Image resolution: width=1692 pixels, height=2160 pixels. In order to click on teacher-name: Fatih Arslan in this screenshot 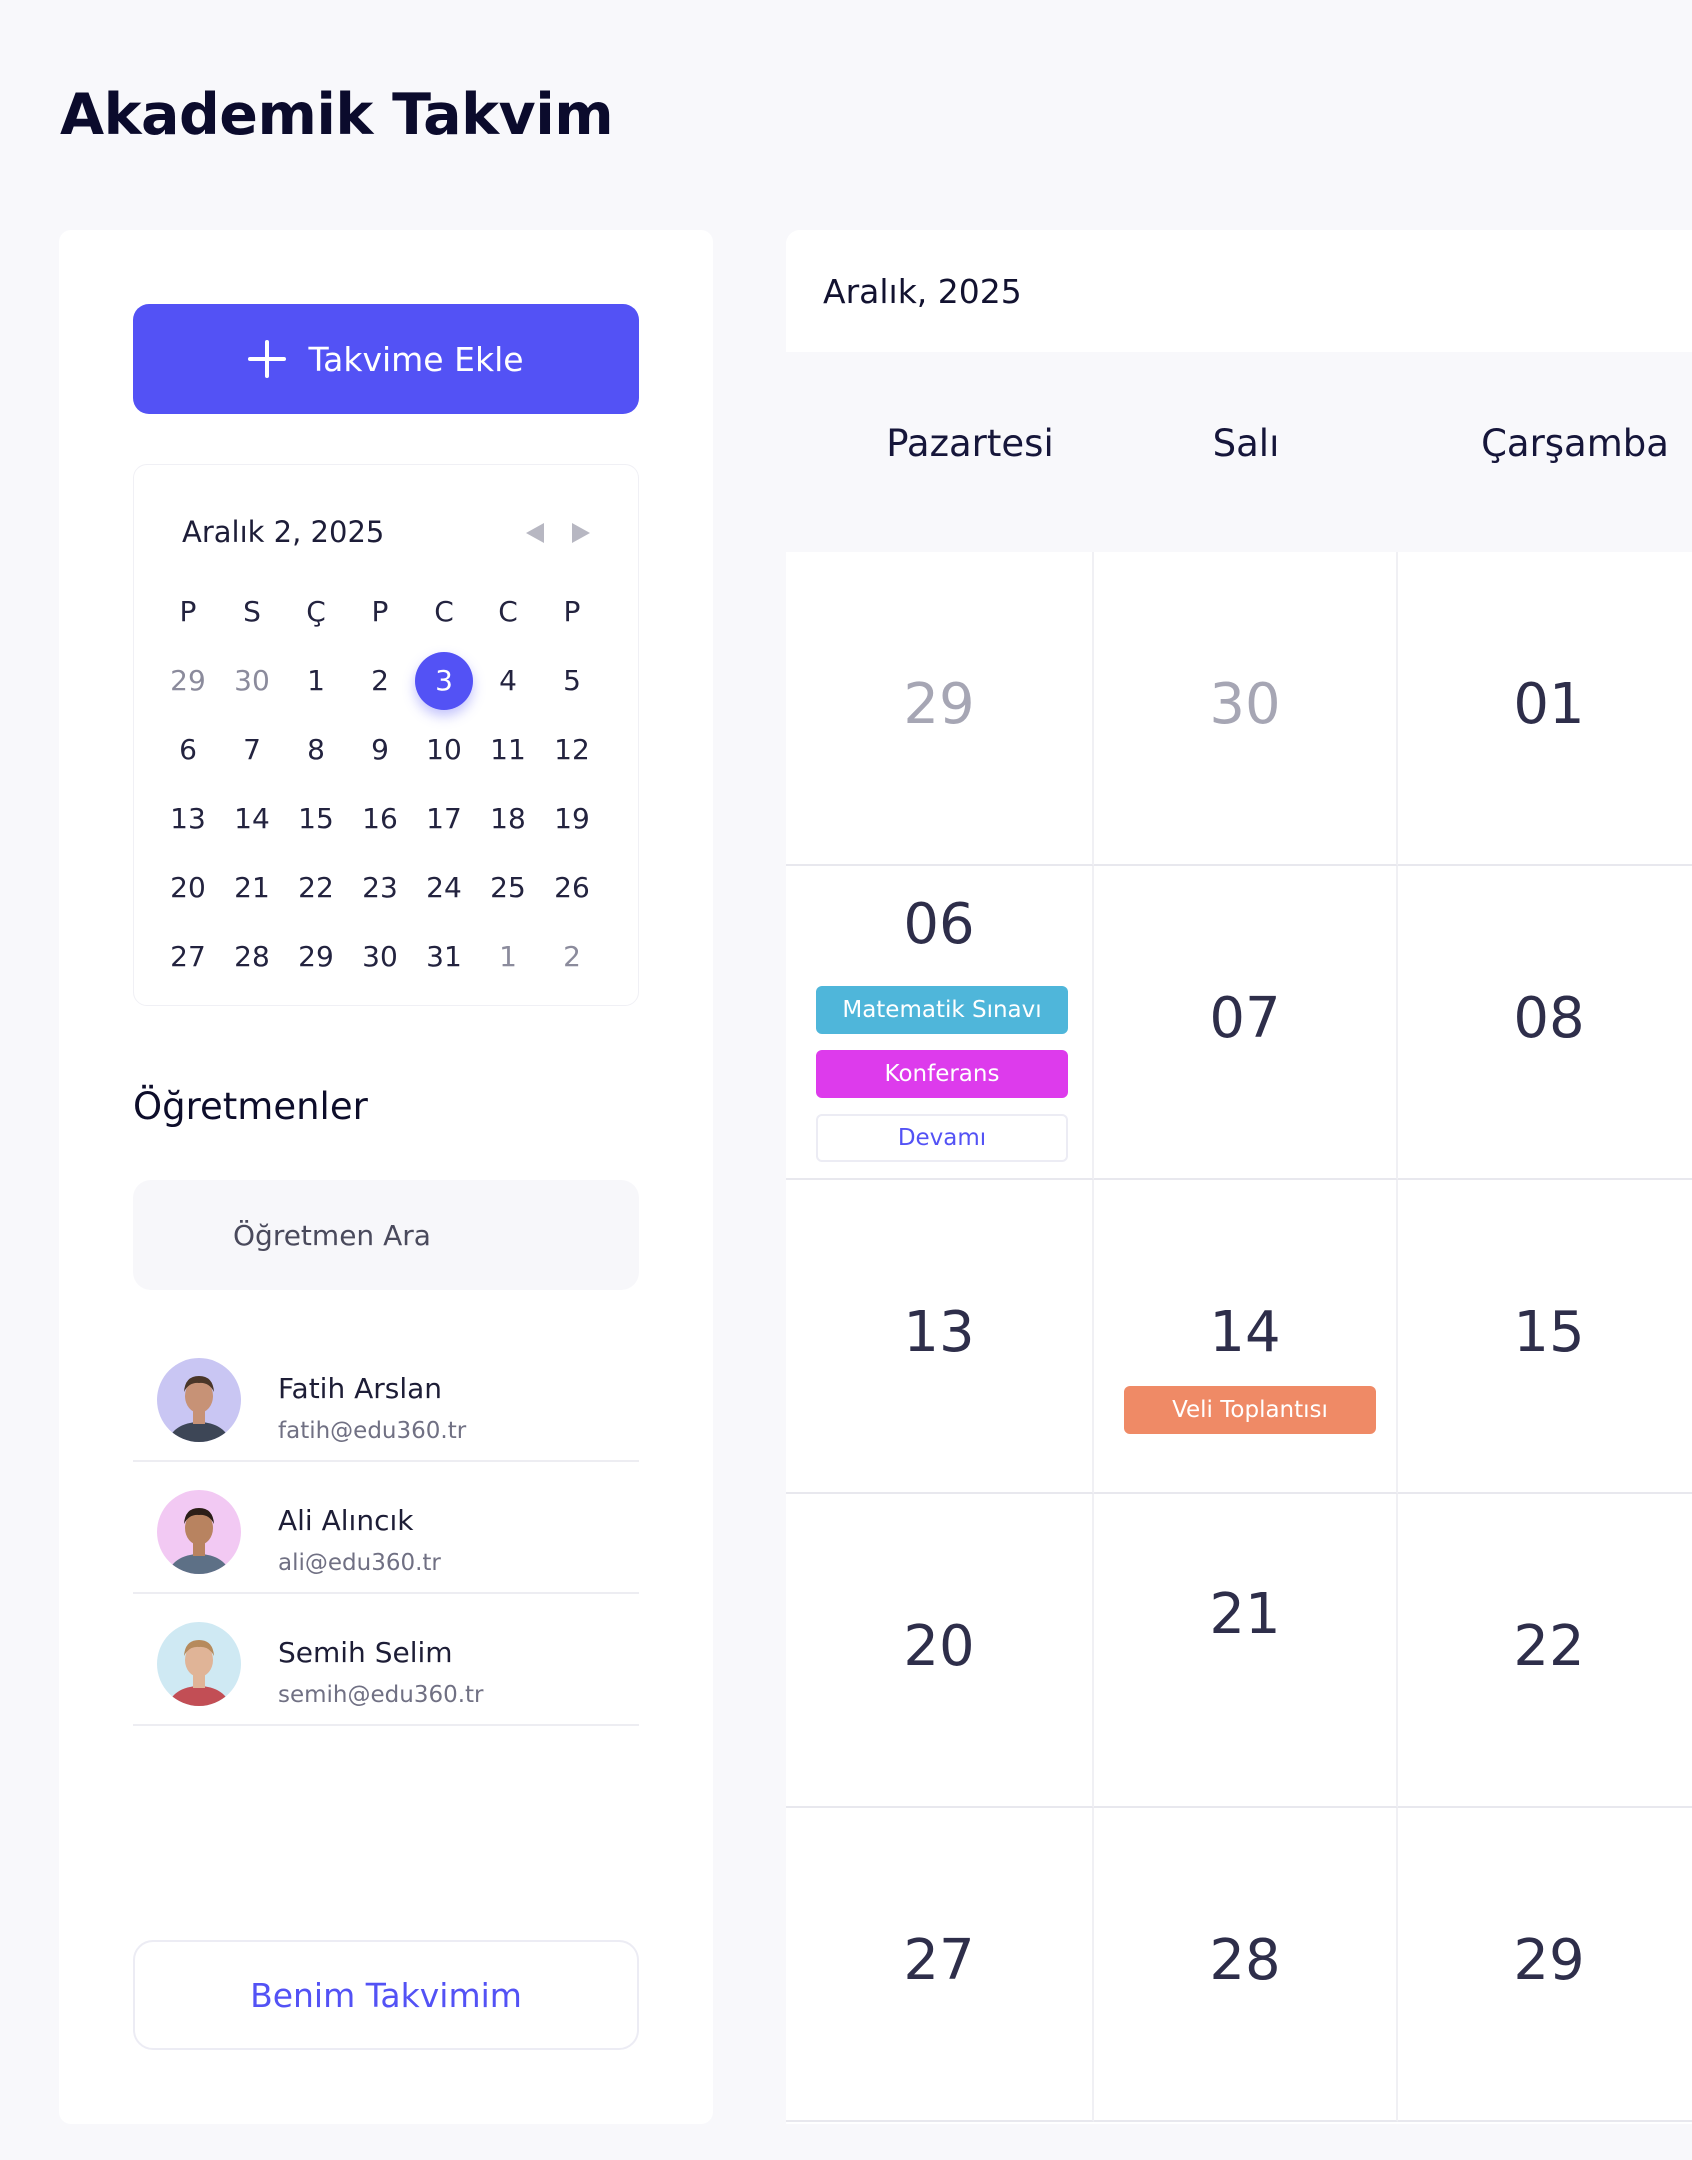, I will do `click(360, 1388)`.